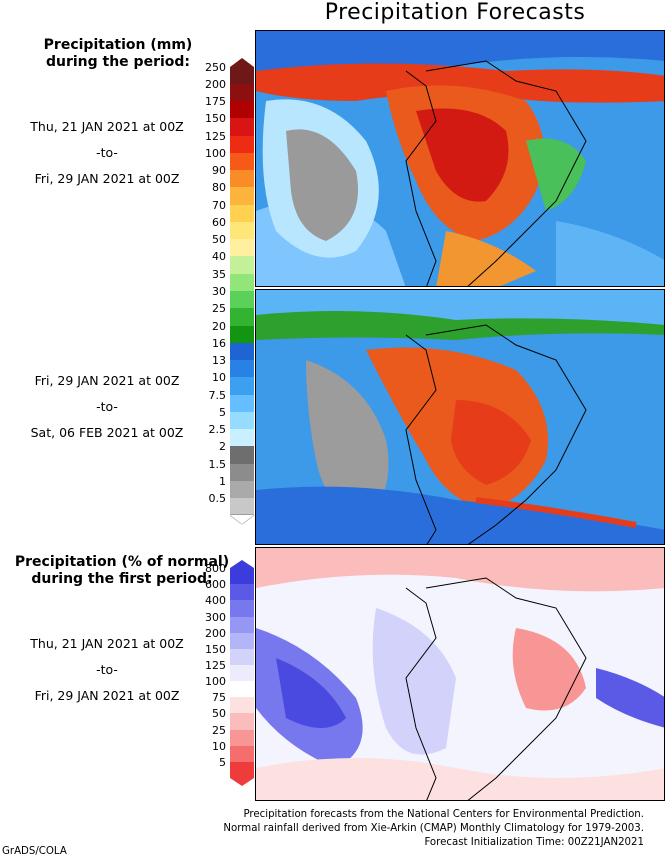 This screenshot has height=861, width=666. What do you see at coordinates (219, 188) in the screenshot?
I see `amount-colorbar-tick-label: 80` at bounding box center [219, 188].